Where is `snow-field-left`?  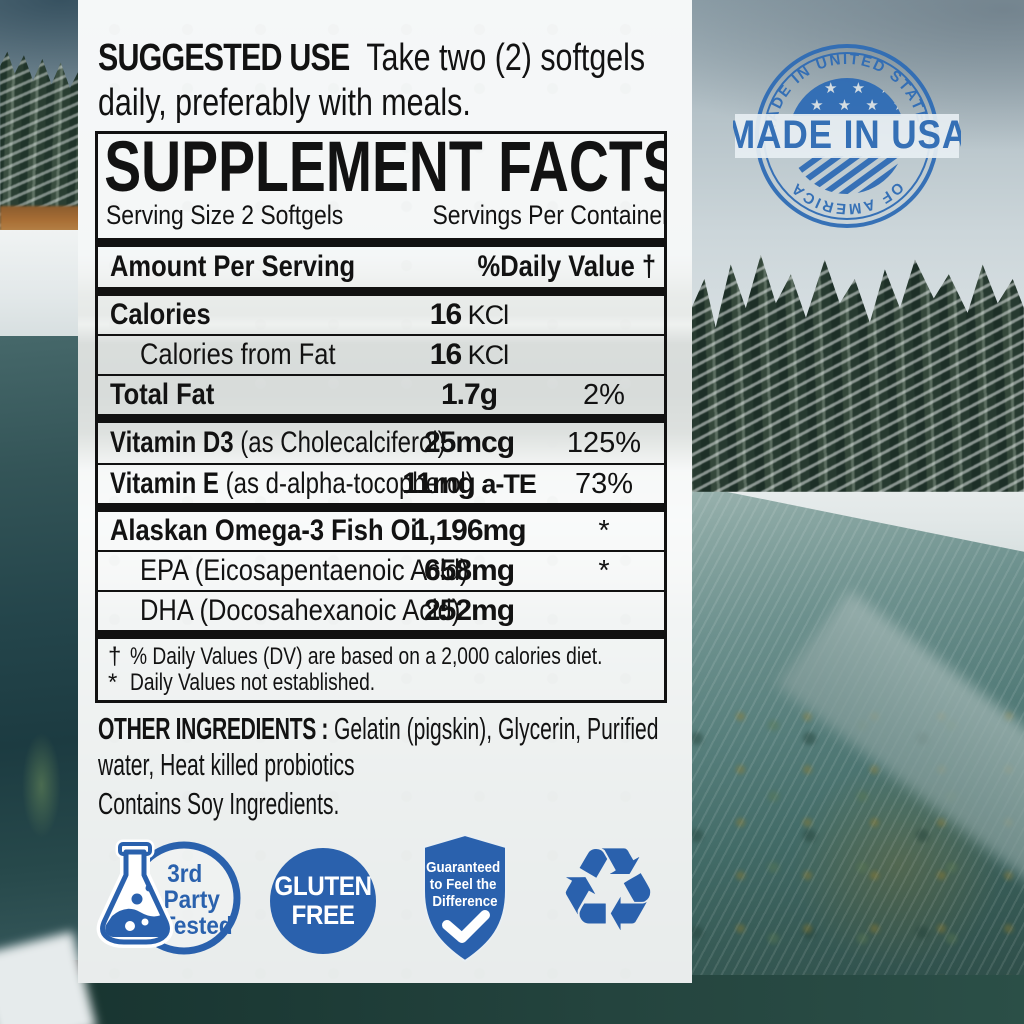
snow-field-left is located at coordinates (46, 286).